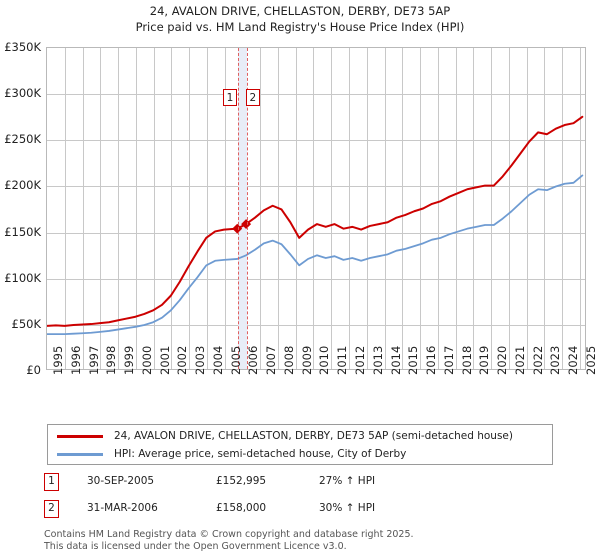 The height and width of the screenshot is (560, 600). Describe the element at coordinates (466, 360) in the screenshot. I see `x-tick-label: 2018` at that location.